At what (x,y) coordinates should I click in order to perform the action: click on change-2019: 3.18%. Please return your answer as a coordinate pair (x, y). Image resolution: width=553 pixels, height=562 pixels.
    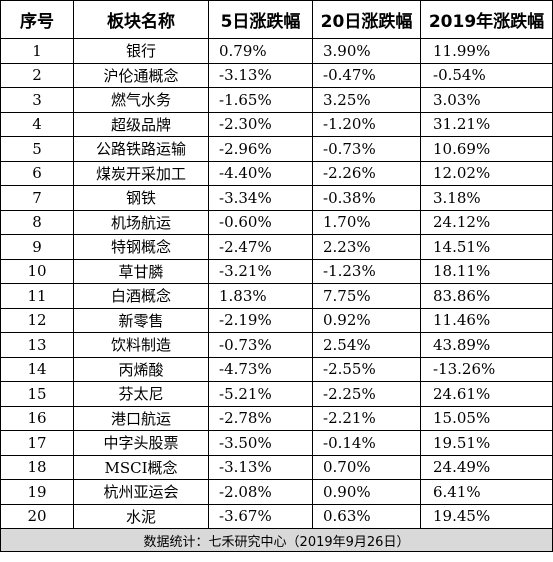
    Looking at the image, I should click on (486, 198).